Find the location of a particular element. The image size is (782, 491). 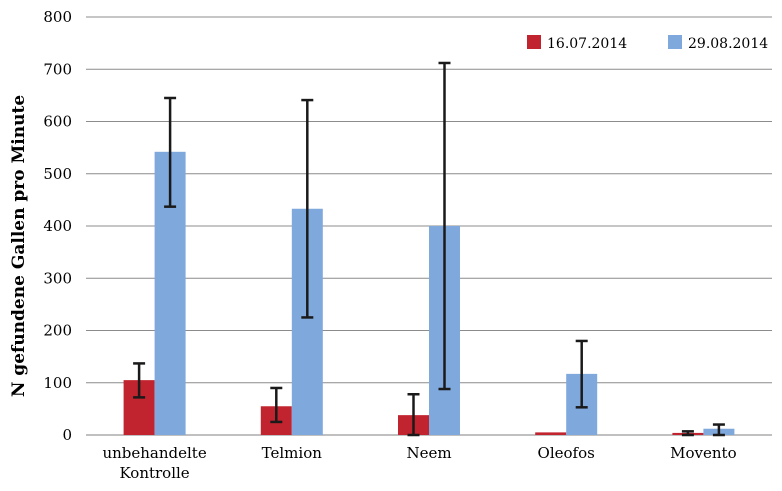

legend-item: 16.07.2014 is located at coordinates (577, 43).